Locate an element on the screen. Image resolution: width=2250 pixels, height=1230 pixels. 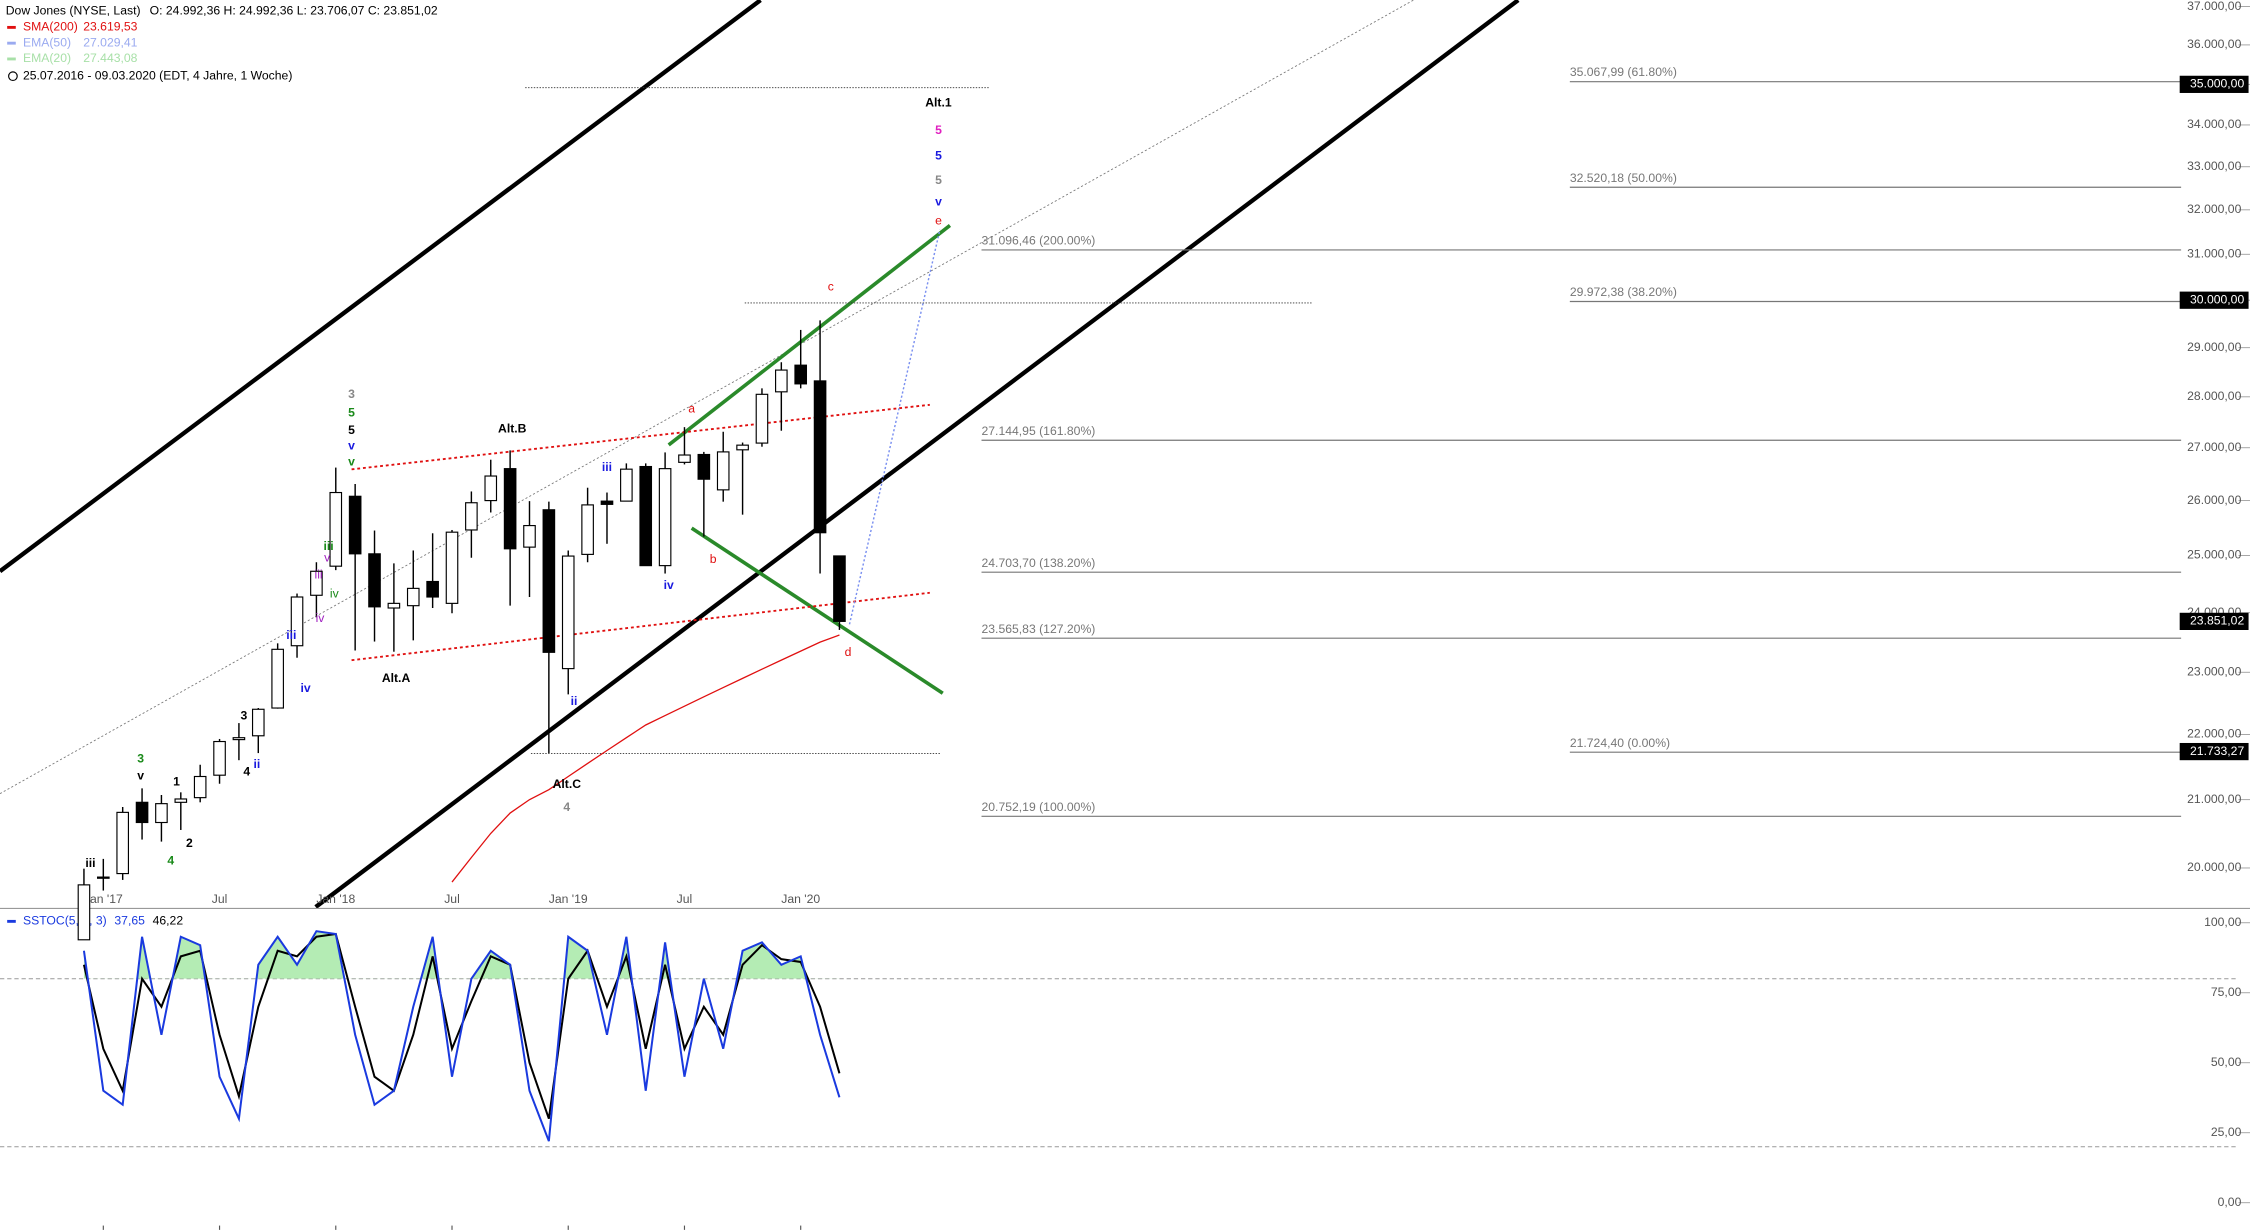
fib-label: 29.972,38 (38.20%) is located at coordinates (1623, 292).